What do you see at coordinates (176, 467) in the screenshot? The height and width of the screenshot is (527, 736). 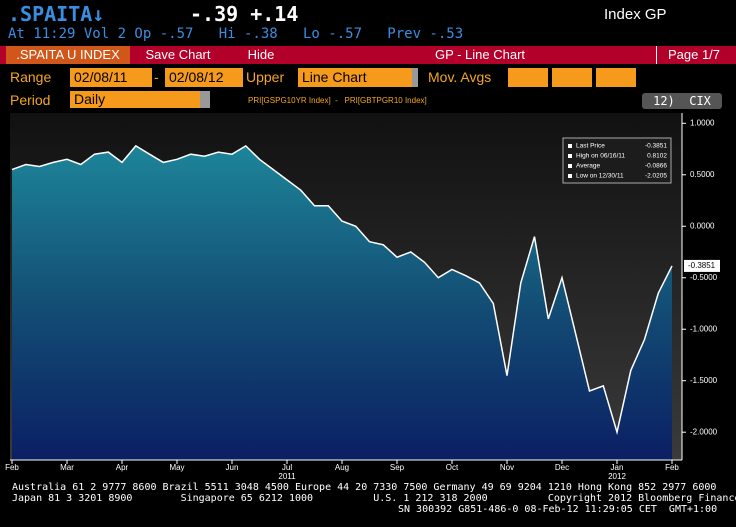 I see `x-tick-label: May` at bounding box center [176, 467].